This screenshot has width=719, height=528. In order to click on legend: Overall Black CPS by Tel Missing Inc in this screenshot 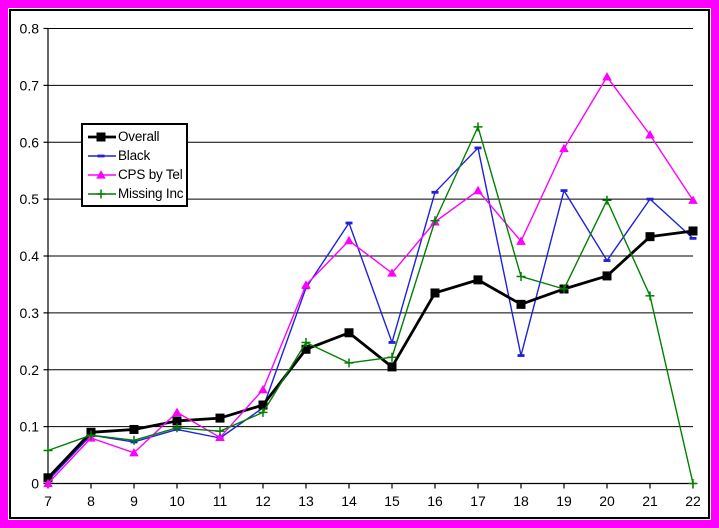, I will do `click(134, 165)`.